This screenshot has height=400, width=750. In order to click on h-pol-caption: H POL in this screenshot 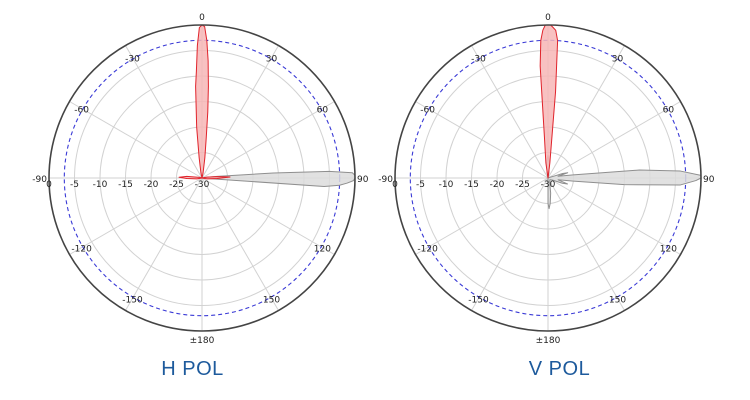, I will do `click(192, 369)`.